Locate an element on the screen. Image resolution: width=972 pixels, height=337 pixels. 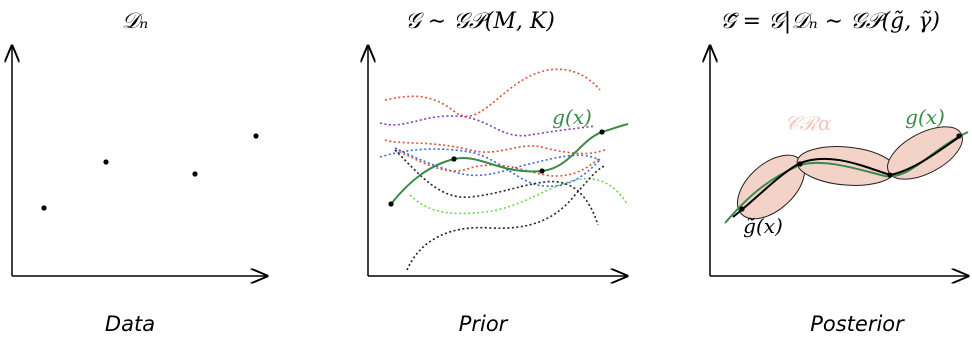
prior-true-function is located at coordinates (509, 164).